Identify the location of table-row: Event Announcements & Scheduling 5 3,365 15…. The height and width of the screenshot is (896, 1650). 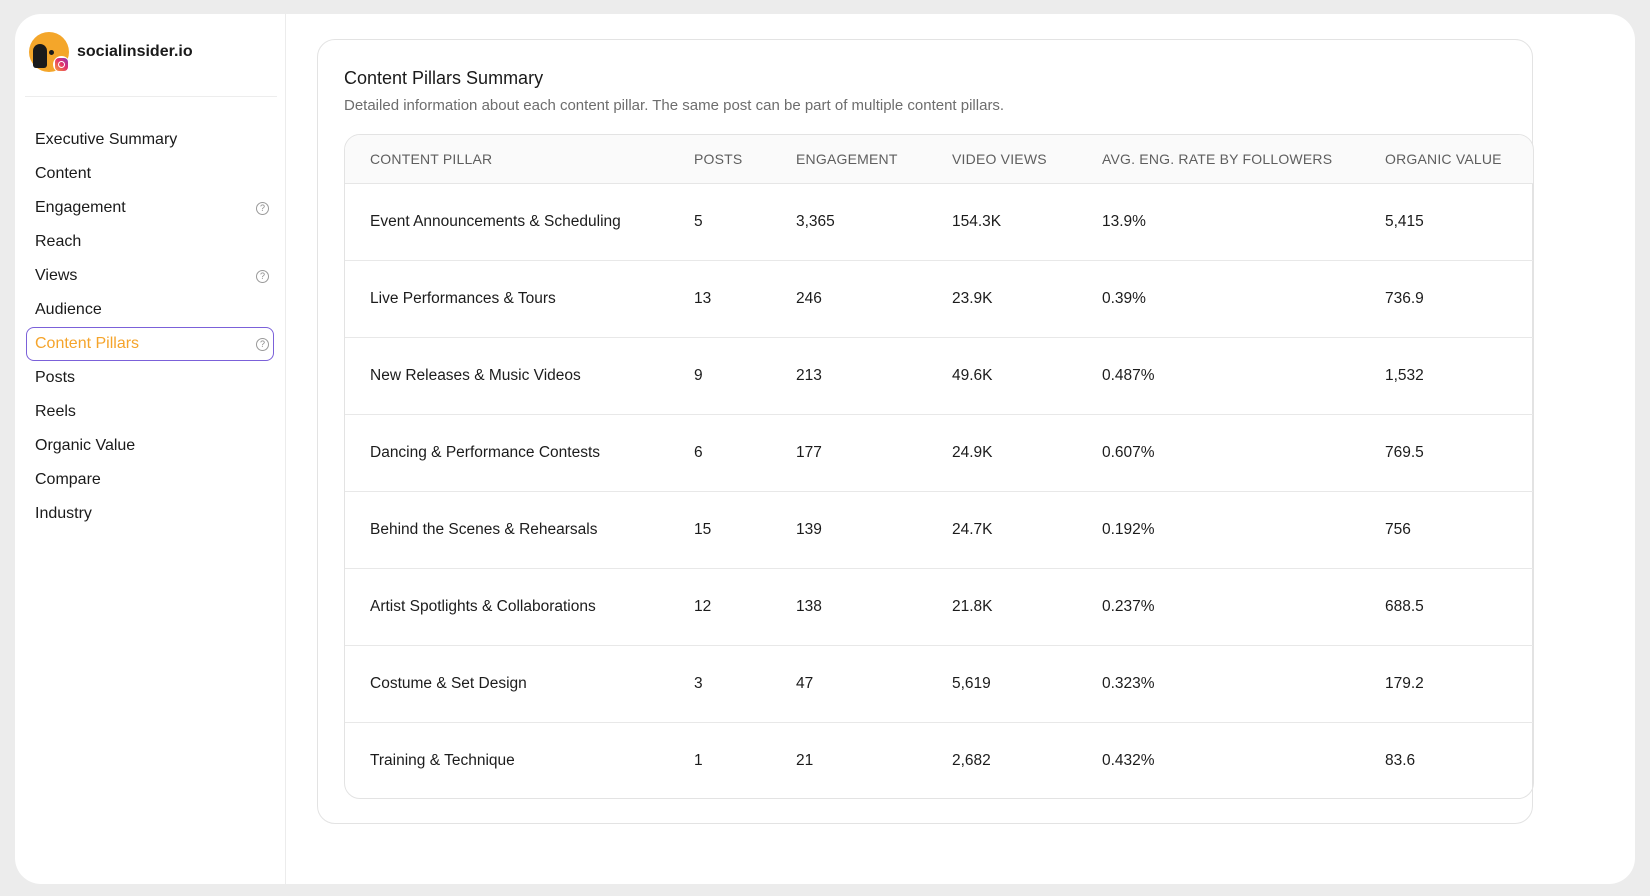
(939, 221).